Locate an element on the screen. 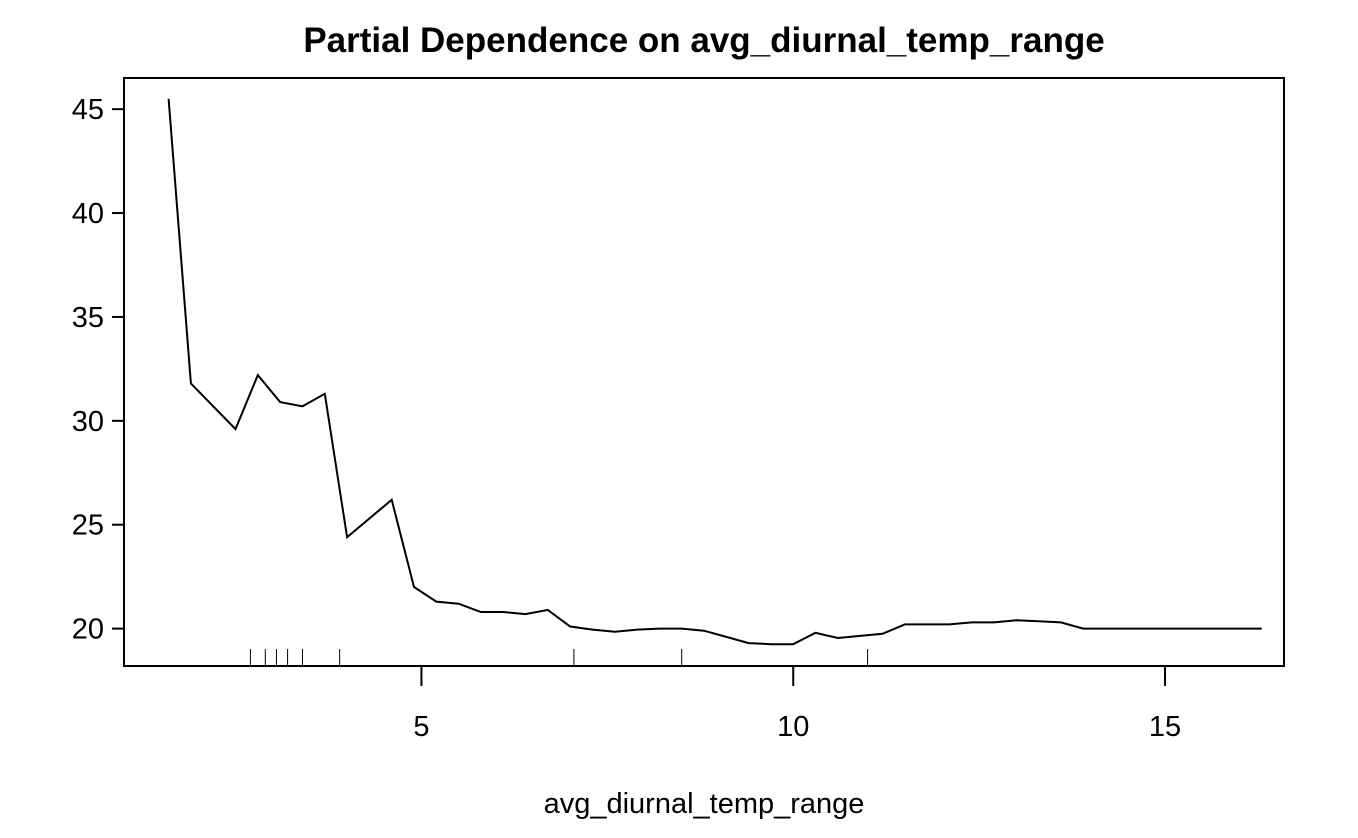 This screenshot has width=1358, height=838. y-axis: 20 25 30 35 40 45 is located at coordinates (98, 370).